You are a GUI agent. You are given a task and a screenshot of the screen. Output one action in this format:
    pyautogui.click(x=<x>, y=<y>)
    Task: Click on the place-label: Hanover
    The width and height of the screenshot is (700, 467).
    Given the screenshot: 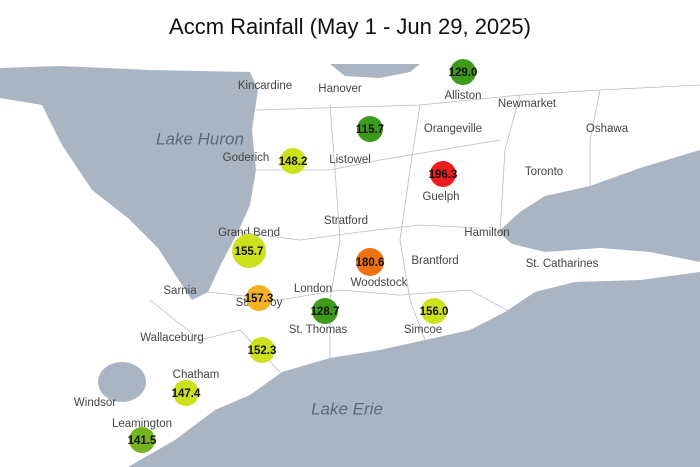 What is the action you would take?
    pyautogui.click(x=340, y=89)
    